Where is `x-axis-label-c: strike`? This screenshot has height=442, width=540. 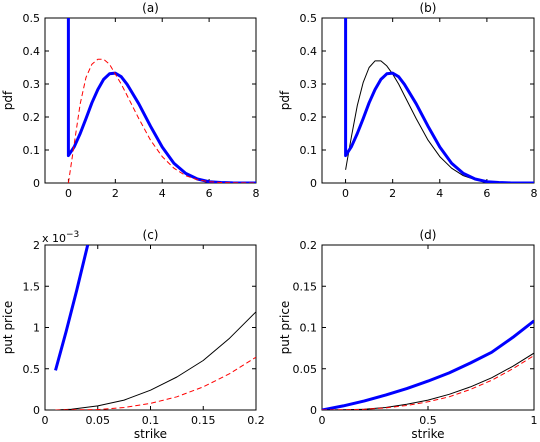 x-axis-label-c: strike is located at coordinates (150, 434).